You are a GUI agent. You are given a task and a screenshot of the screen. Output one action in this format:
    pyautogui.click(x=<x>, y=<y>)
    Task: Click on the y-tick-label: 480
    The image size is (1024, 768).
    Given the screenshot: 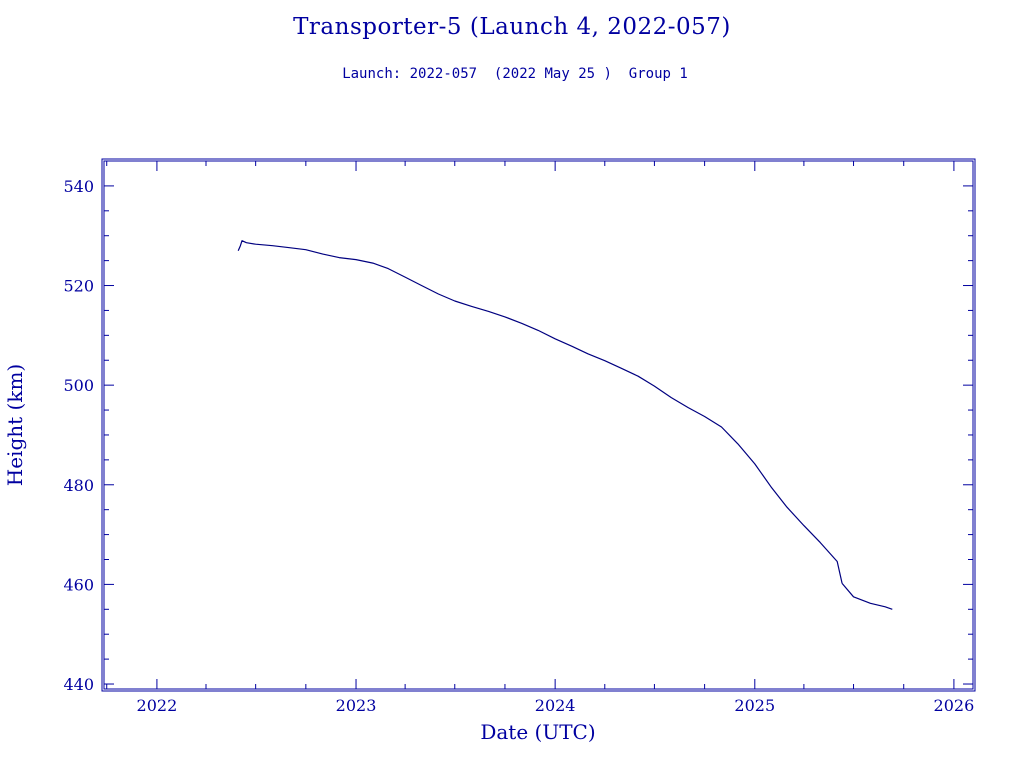 What is the action you would take?
    pyautogui.click(x=78, y=485)
    